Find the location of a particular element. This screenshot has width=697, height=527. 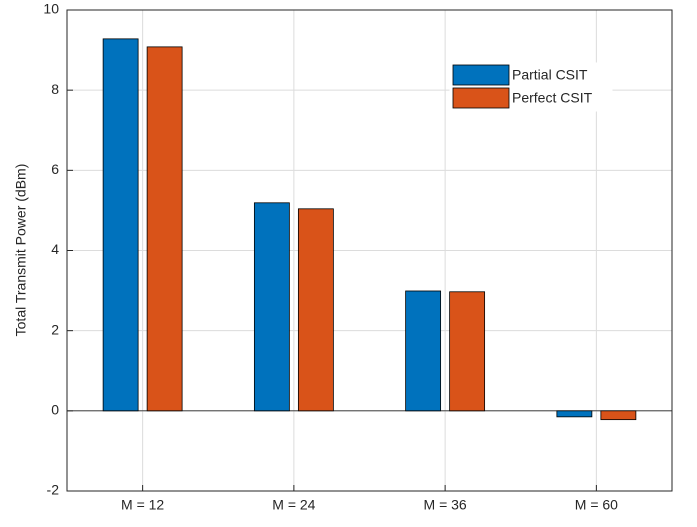

x-tick-label: M = 60 is located at coordinates (596, 505).